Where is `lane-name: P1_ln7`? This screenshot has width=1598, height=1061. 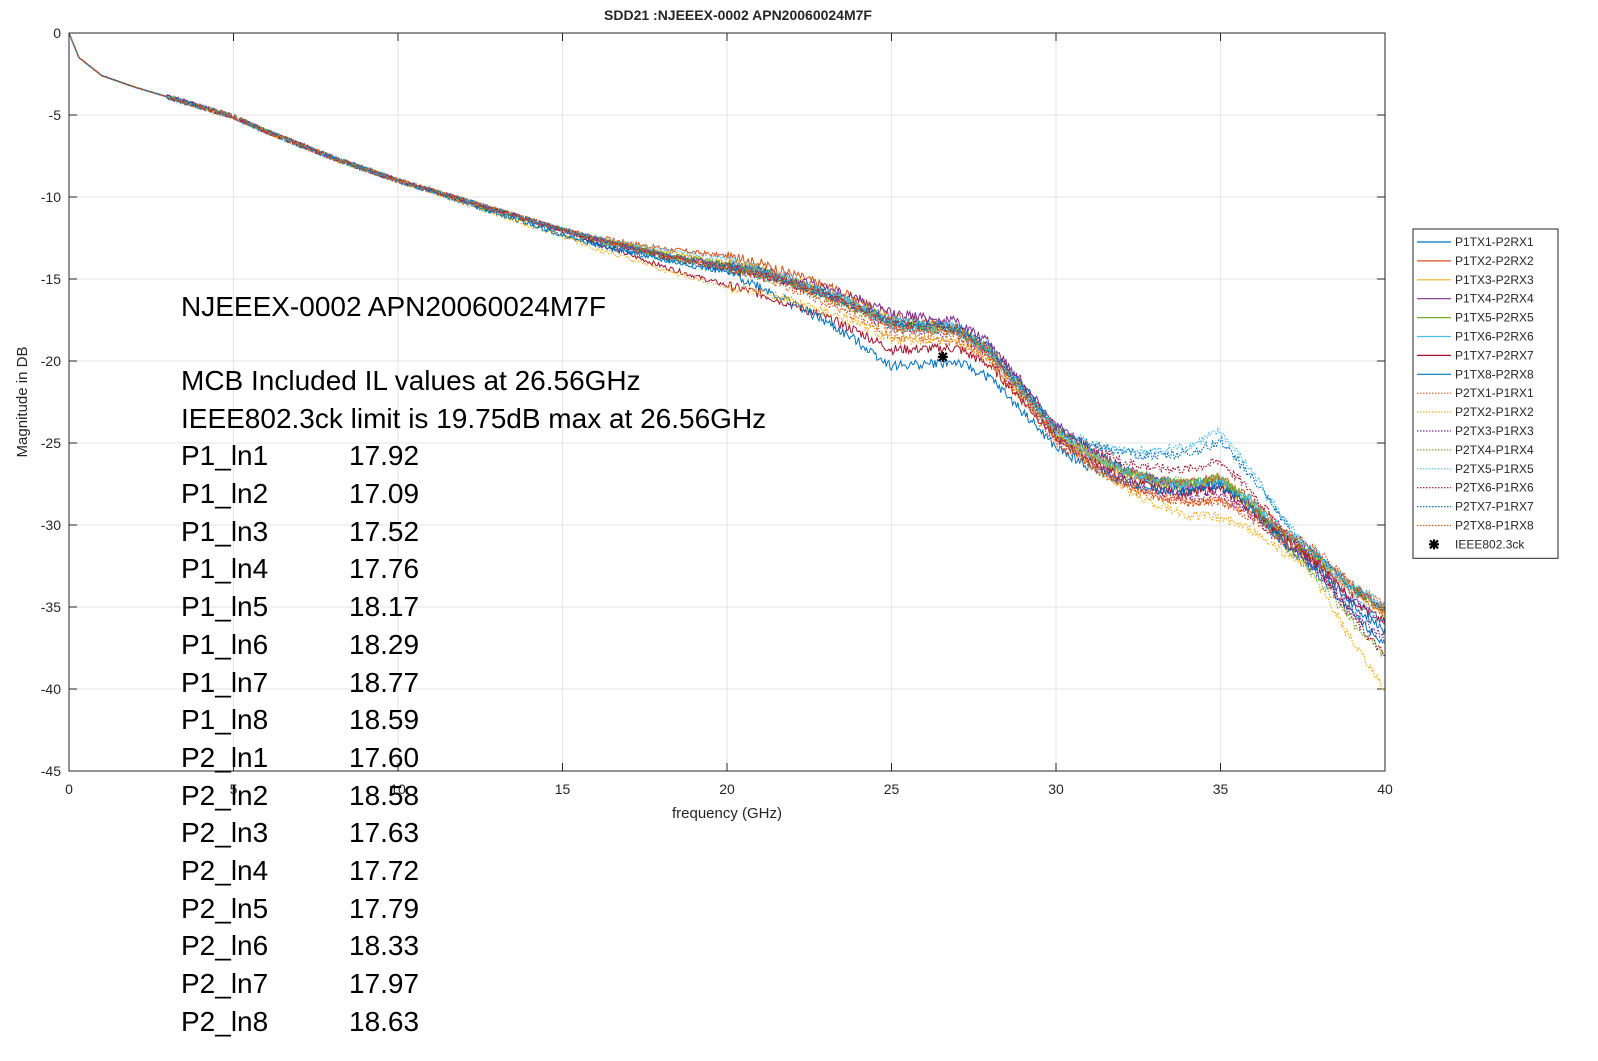 lane-name: P1_ln7 is located at coordinates (265, 683).